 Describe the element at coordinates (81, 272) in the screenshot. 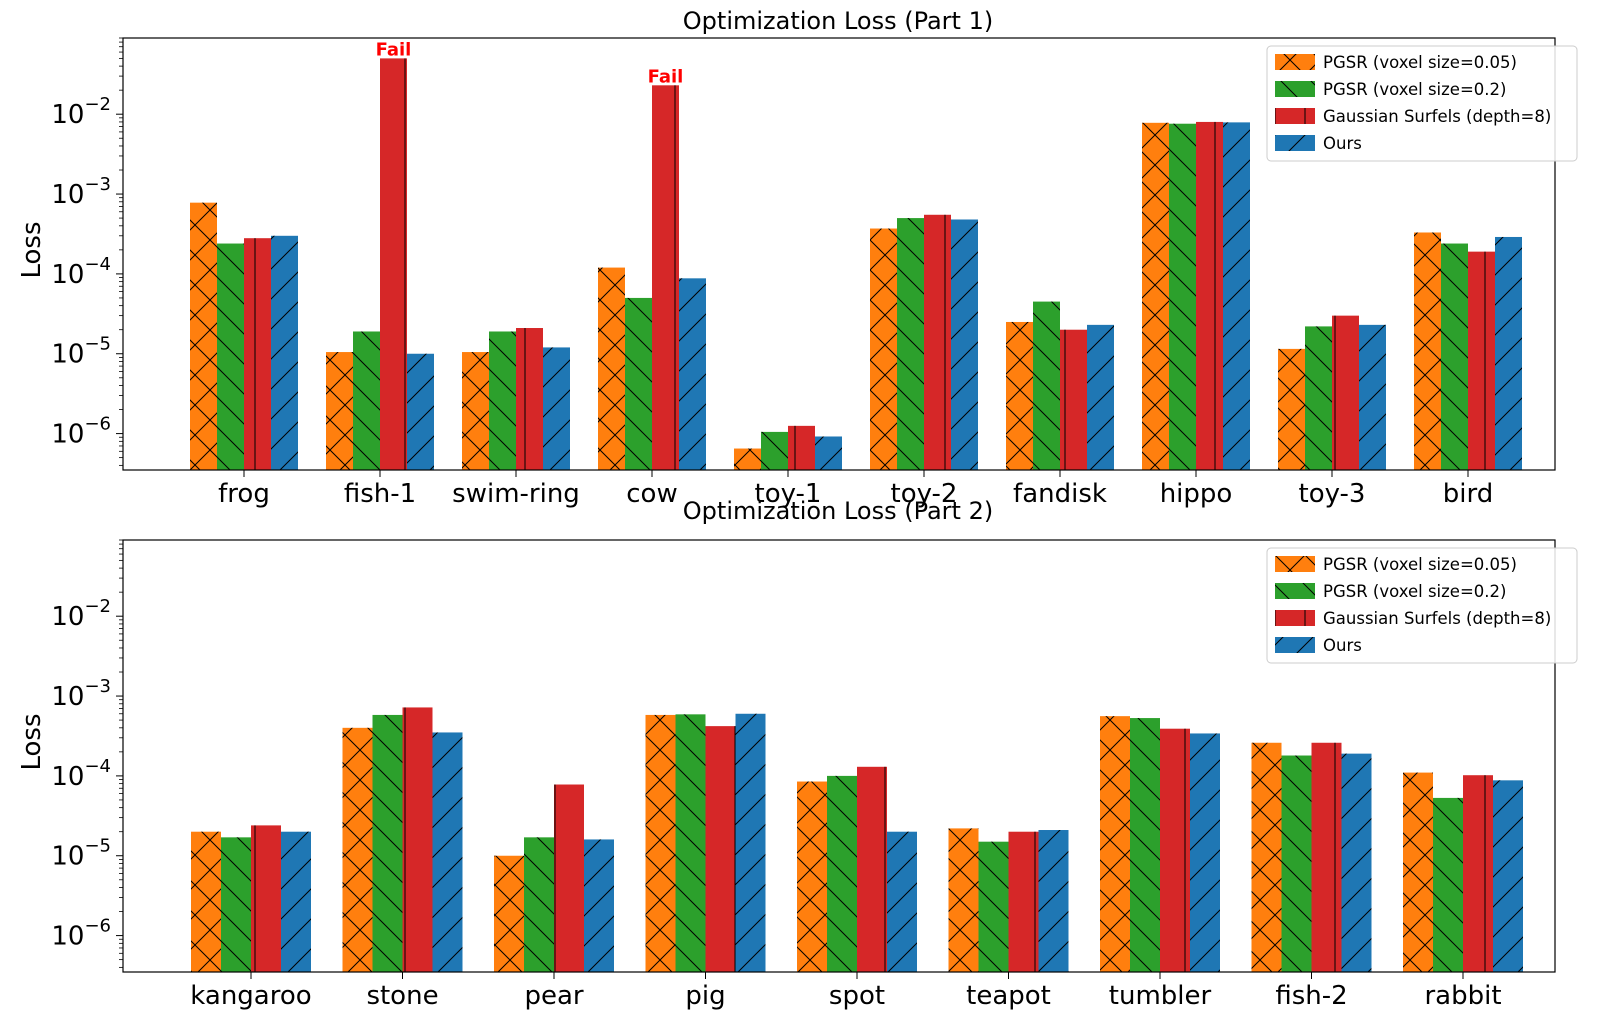

I see `y-tick-label: 10⁻⁴` at that location.